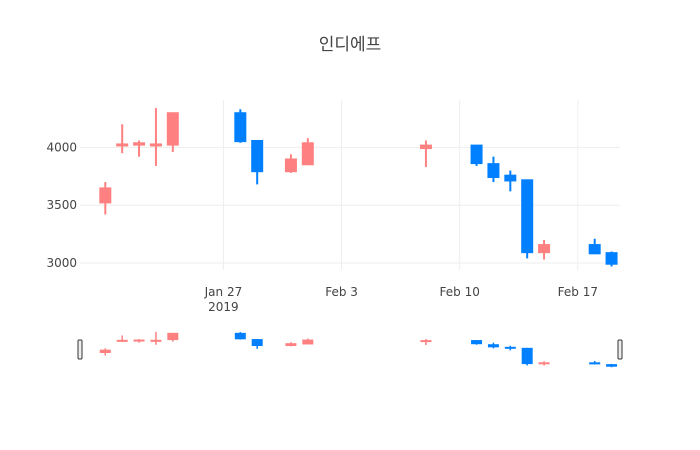 The width and height of the screenshot is (700, 450). Describe the element at coordinates (80, 349) in the screenshot. I see `rangeslider-left-handle` at that location.